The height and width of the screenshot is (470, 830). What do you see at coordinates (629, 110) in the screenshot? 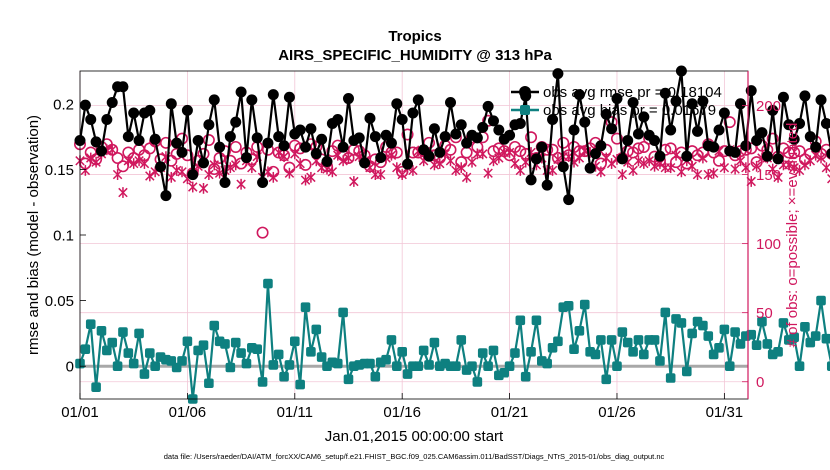
I see `legend-bias-label: obs avg bias pr = 0.01679` at bounding box center [629, 110].